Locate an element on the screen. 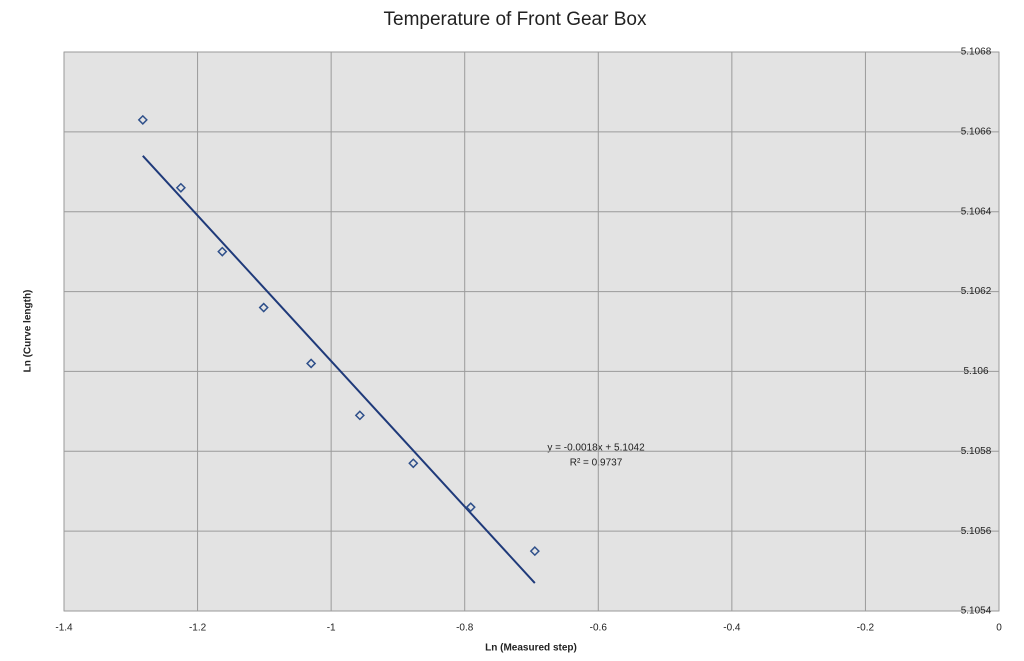 The width and height of the screenshot is (1024, 661). x-tick-label: -1.2 is located at coordinates (198, 628).